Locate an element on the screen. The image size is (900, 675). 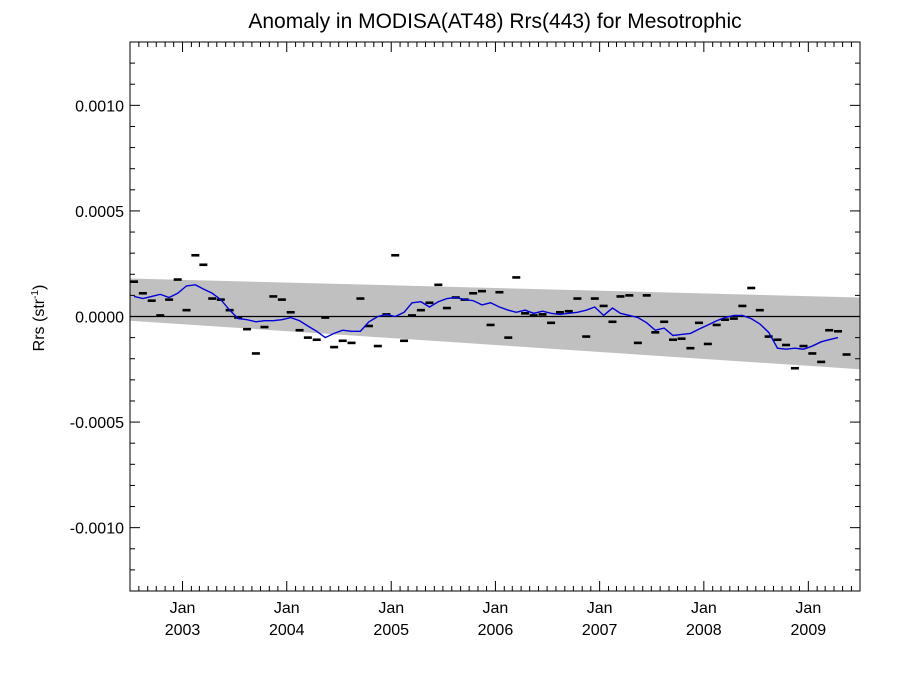
x-tick-label-year: 2003 is located at coordinates (183, 630).